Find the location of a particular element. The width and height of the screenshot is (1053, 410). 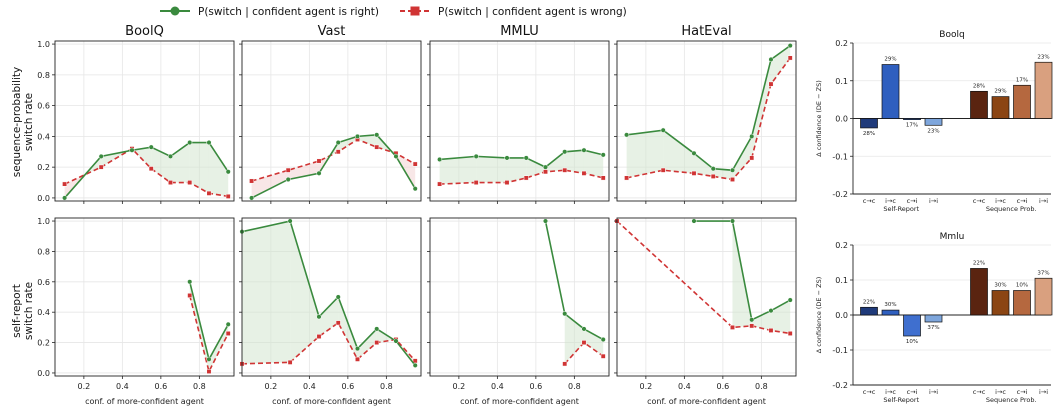

bar-pct-label: 29% is located at coordinates (890, 60).